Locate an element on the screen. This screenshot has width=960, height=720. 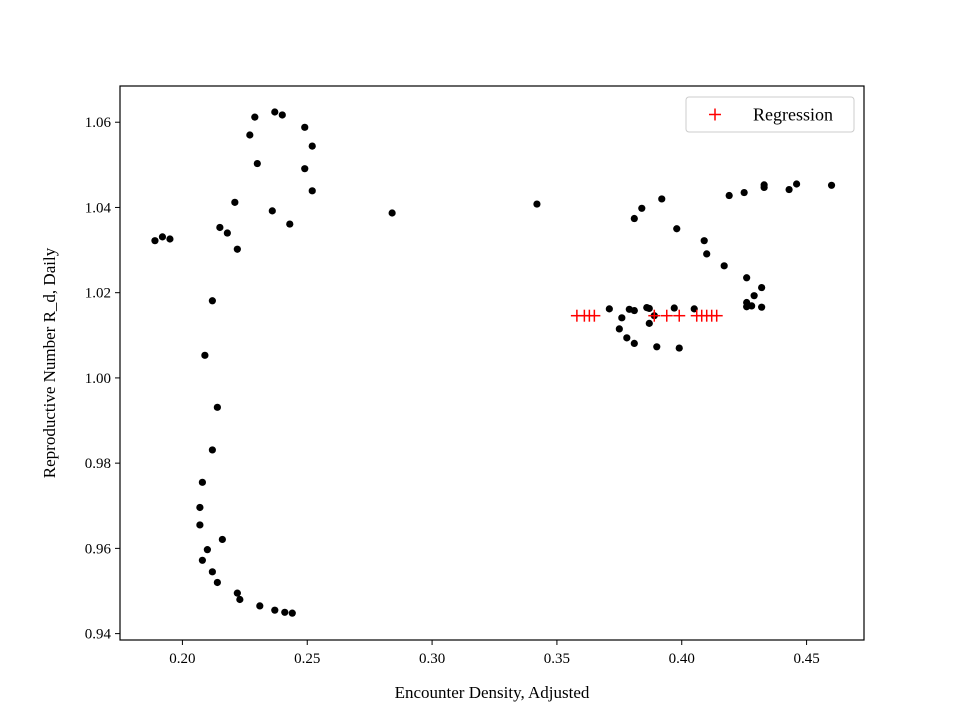
y-tick-label: 0.98 is located at coordinates (98, 464).